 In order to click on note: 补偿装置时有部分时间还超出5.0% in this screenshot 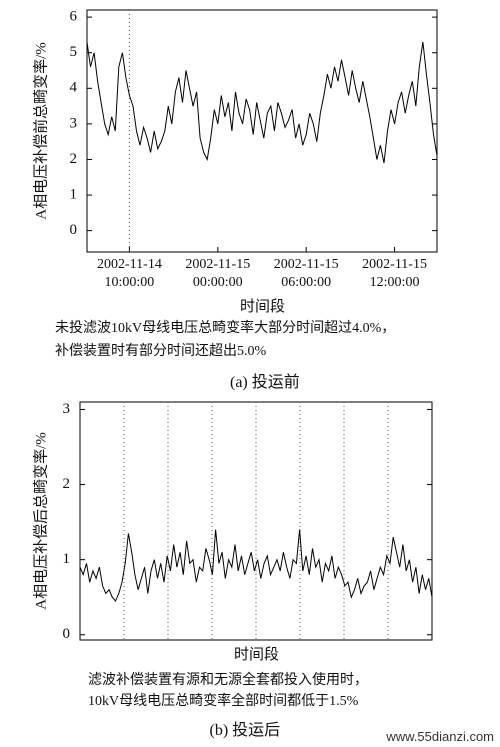, I will do `click(161, 351)`.